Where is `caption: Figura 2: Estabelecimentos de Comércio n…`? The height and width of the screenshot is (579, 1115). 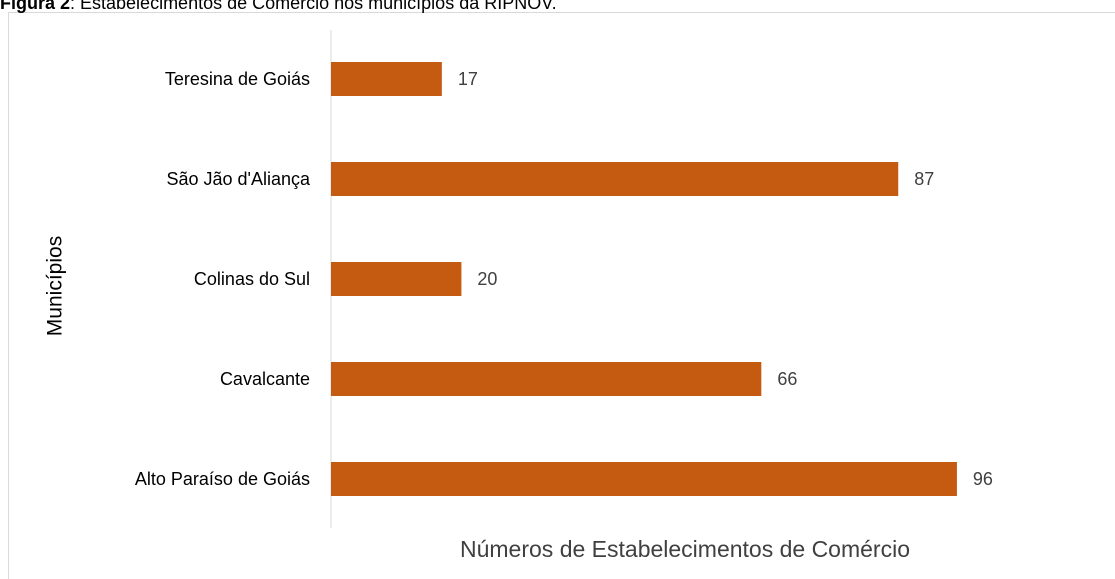 caption: Figura 2: Estabelecimentos de Comércio n… is located at coordinates (278, 6).